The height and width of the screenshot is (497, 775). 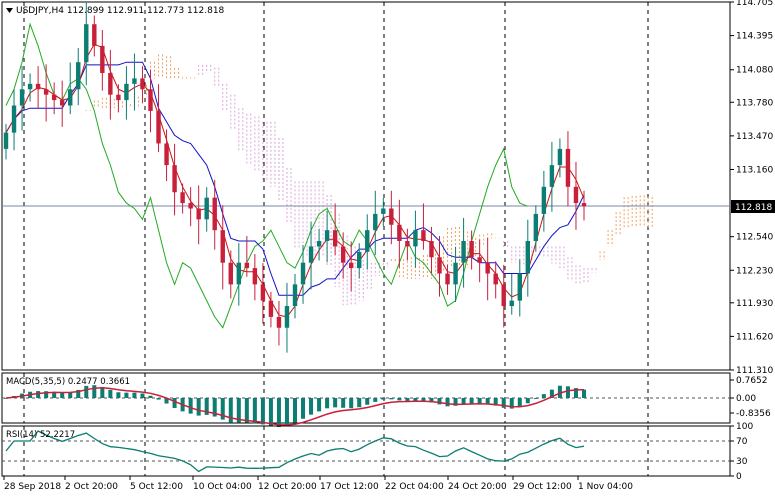 I want to click on time-tick-label: 22 Oct 04:00, so click(x=414, y=487).